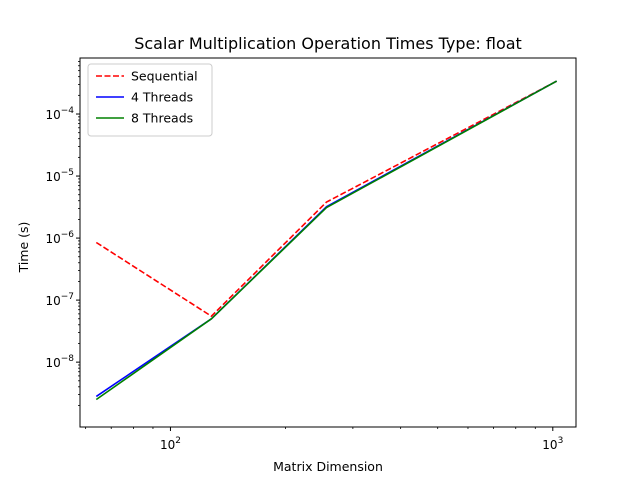 This screenshot has height=480, width=640. What do you see at coordinates (164, 76) in the screenshot?
I see `legend-label: Sequential` at bounding box center [164, 76].